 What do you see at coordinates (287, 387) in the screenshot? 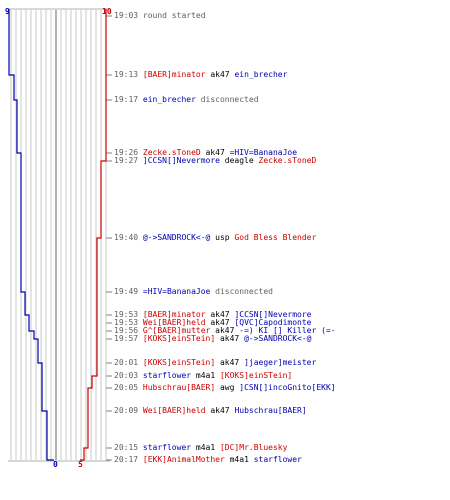
I see `player-name: ]CSN[]incoGnito[EKK]` at bounding box center [287, 387].